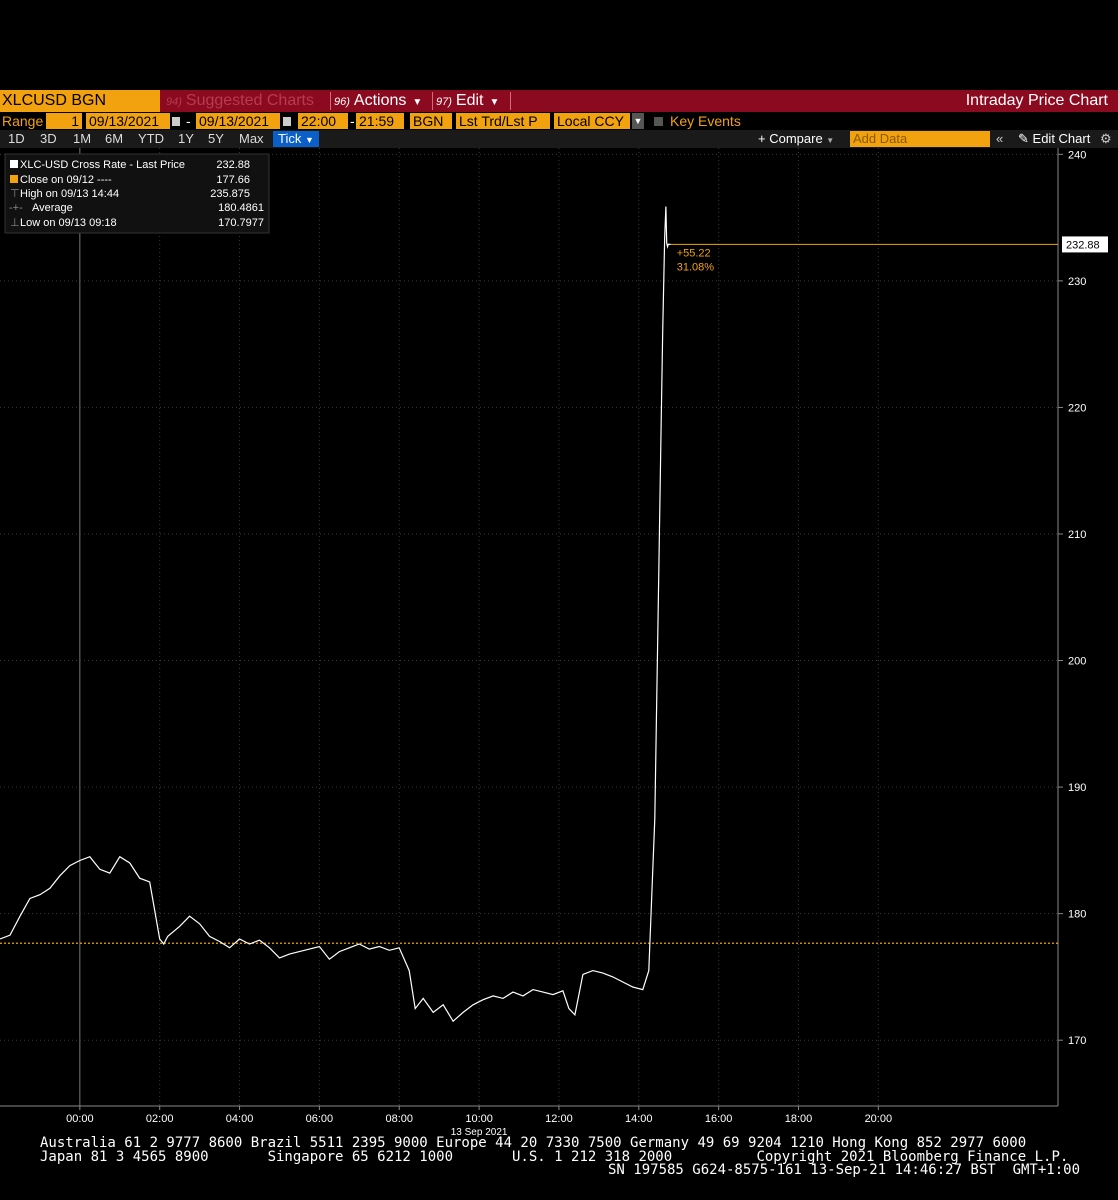  What do you see at coordinates (186, 138) in the screenshot?
I see `period-1y: 1Y` at bounding box center [186, 138].